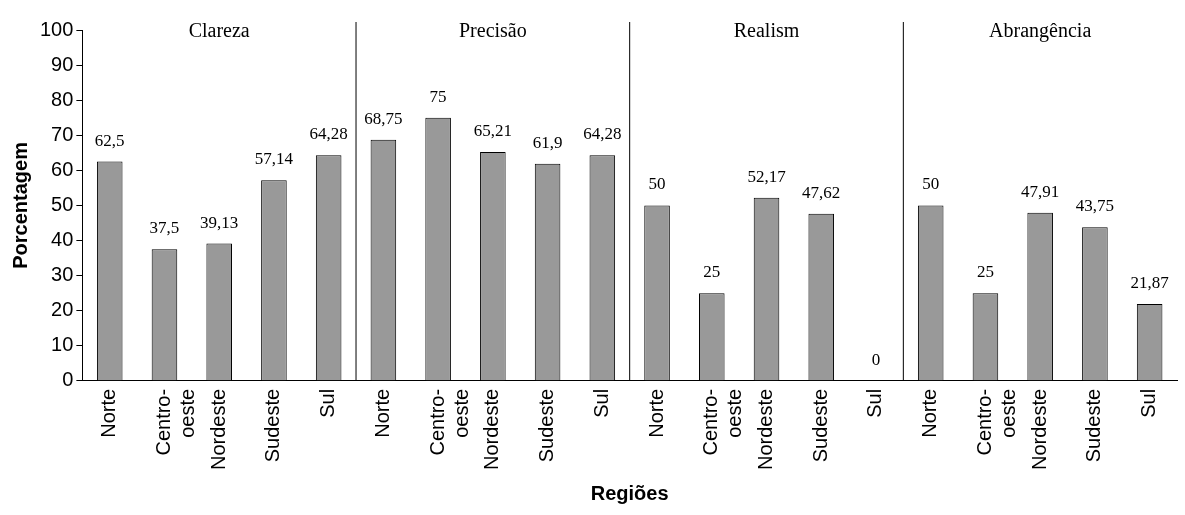 The width and height of the screenshot is (1185, 515). I want to click on data-label: 47,62, so click(821, 192).